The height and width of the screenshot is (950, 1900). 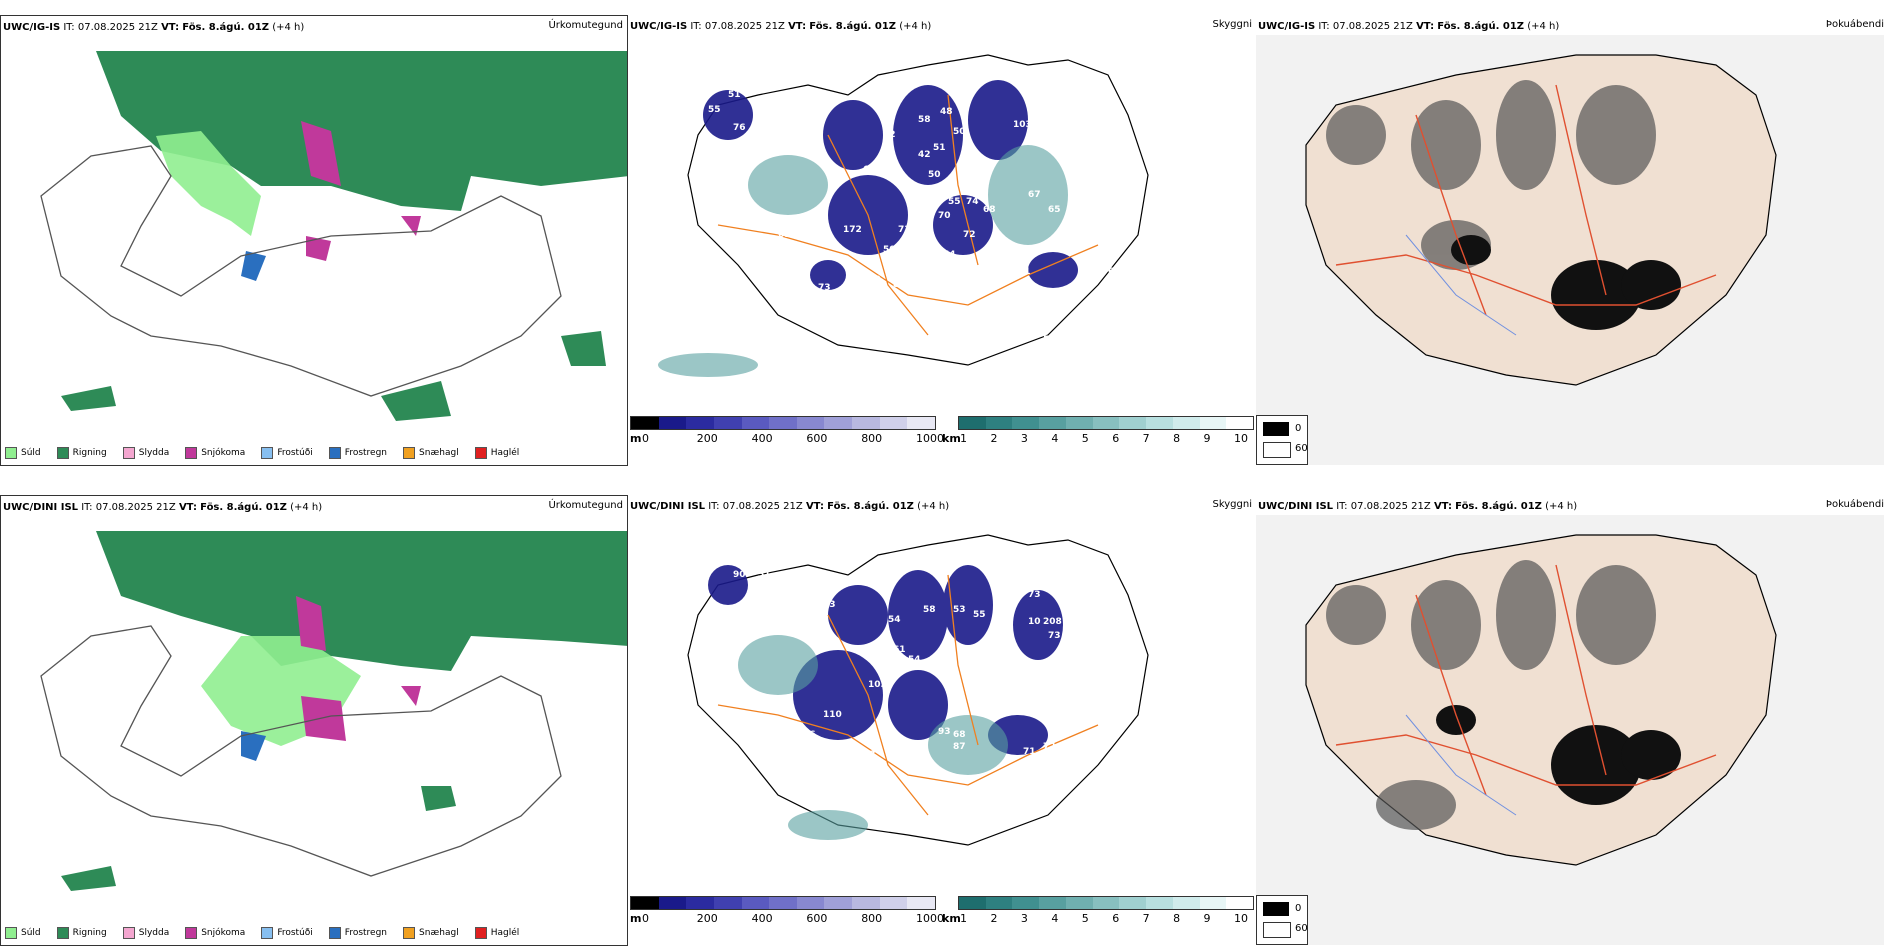 I want to click on cloudbase-value-label: 35, so click(x=724, y=232).